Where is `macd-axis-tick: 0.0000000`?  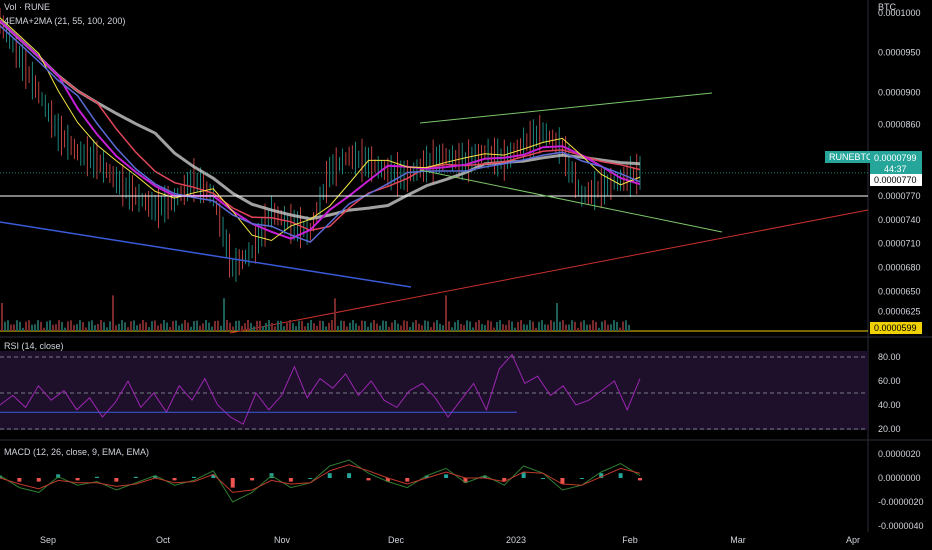
macd-axis-tick: 0.0000000 is located at coordinates (899, 478).